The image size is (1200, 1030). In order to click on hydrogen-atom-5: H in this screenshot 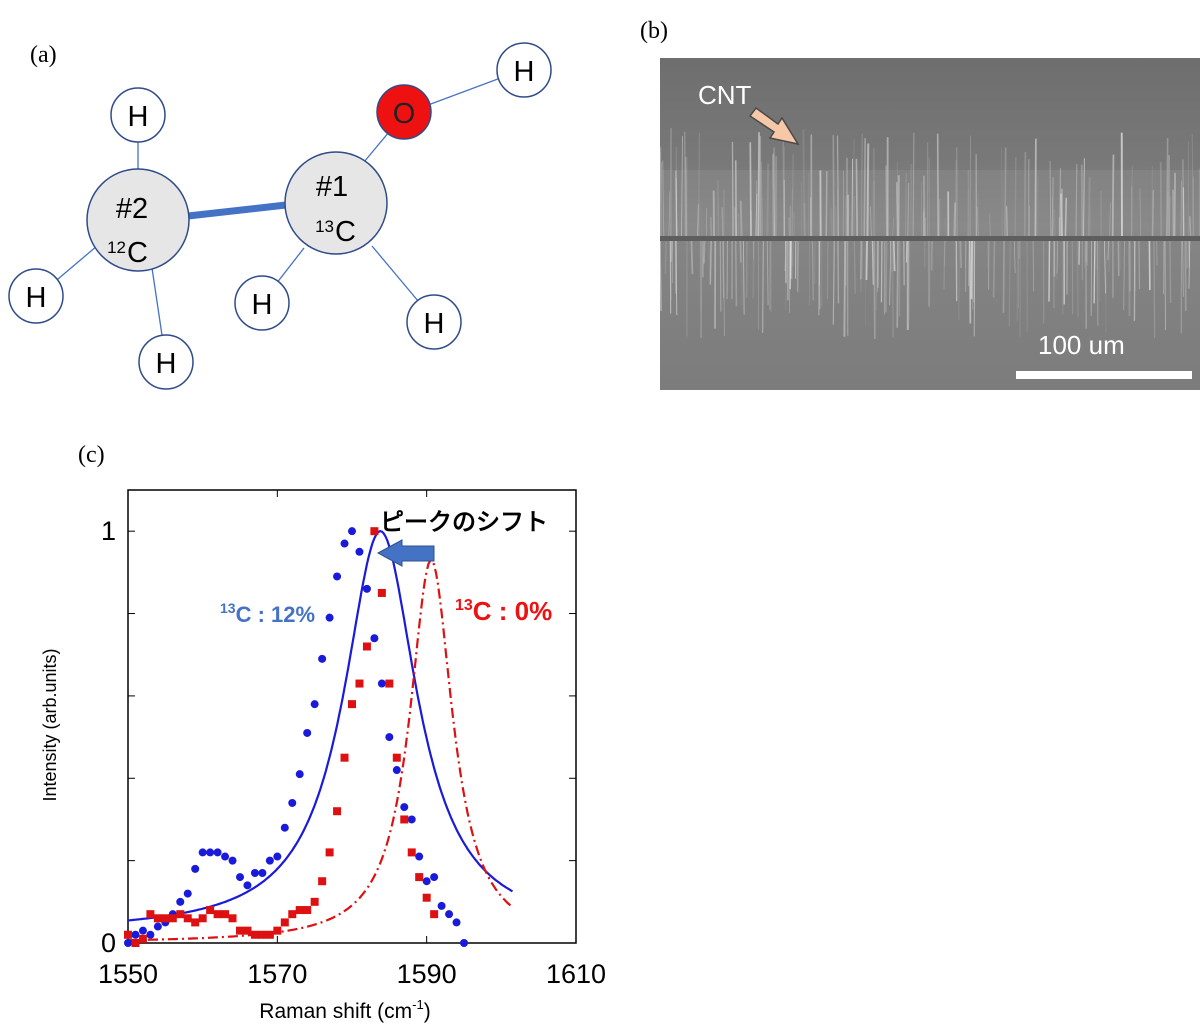, I will do `click(434, 322)`.